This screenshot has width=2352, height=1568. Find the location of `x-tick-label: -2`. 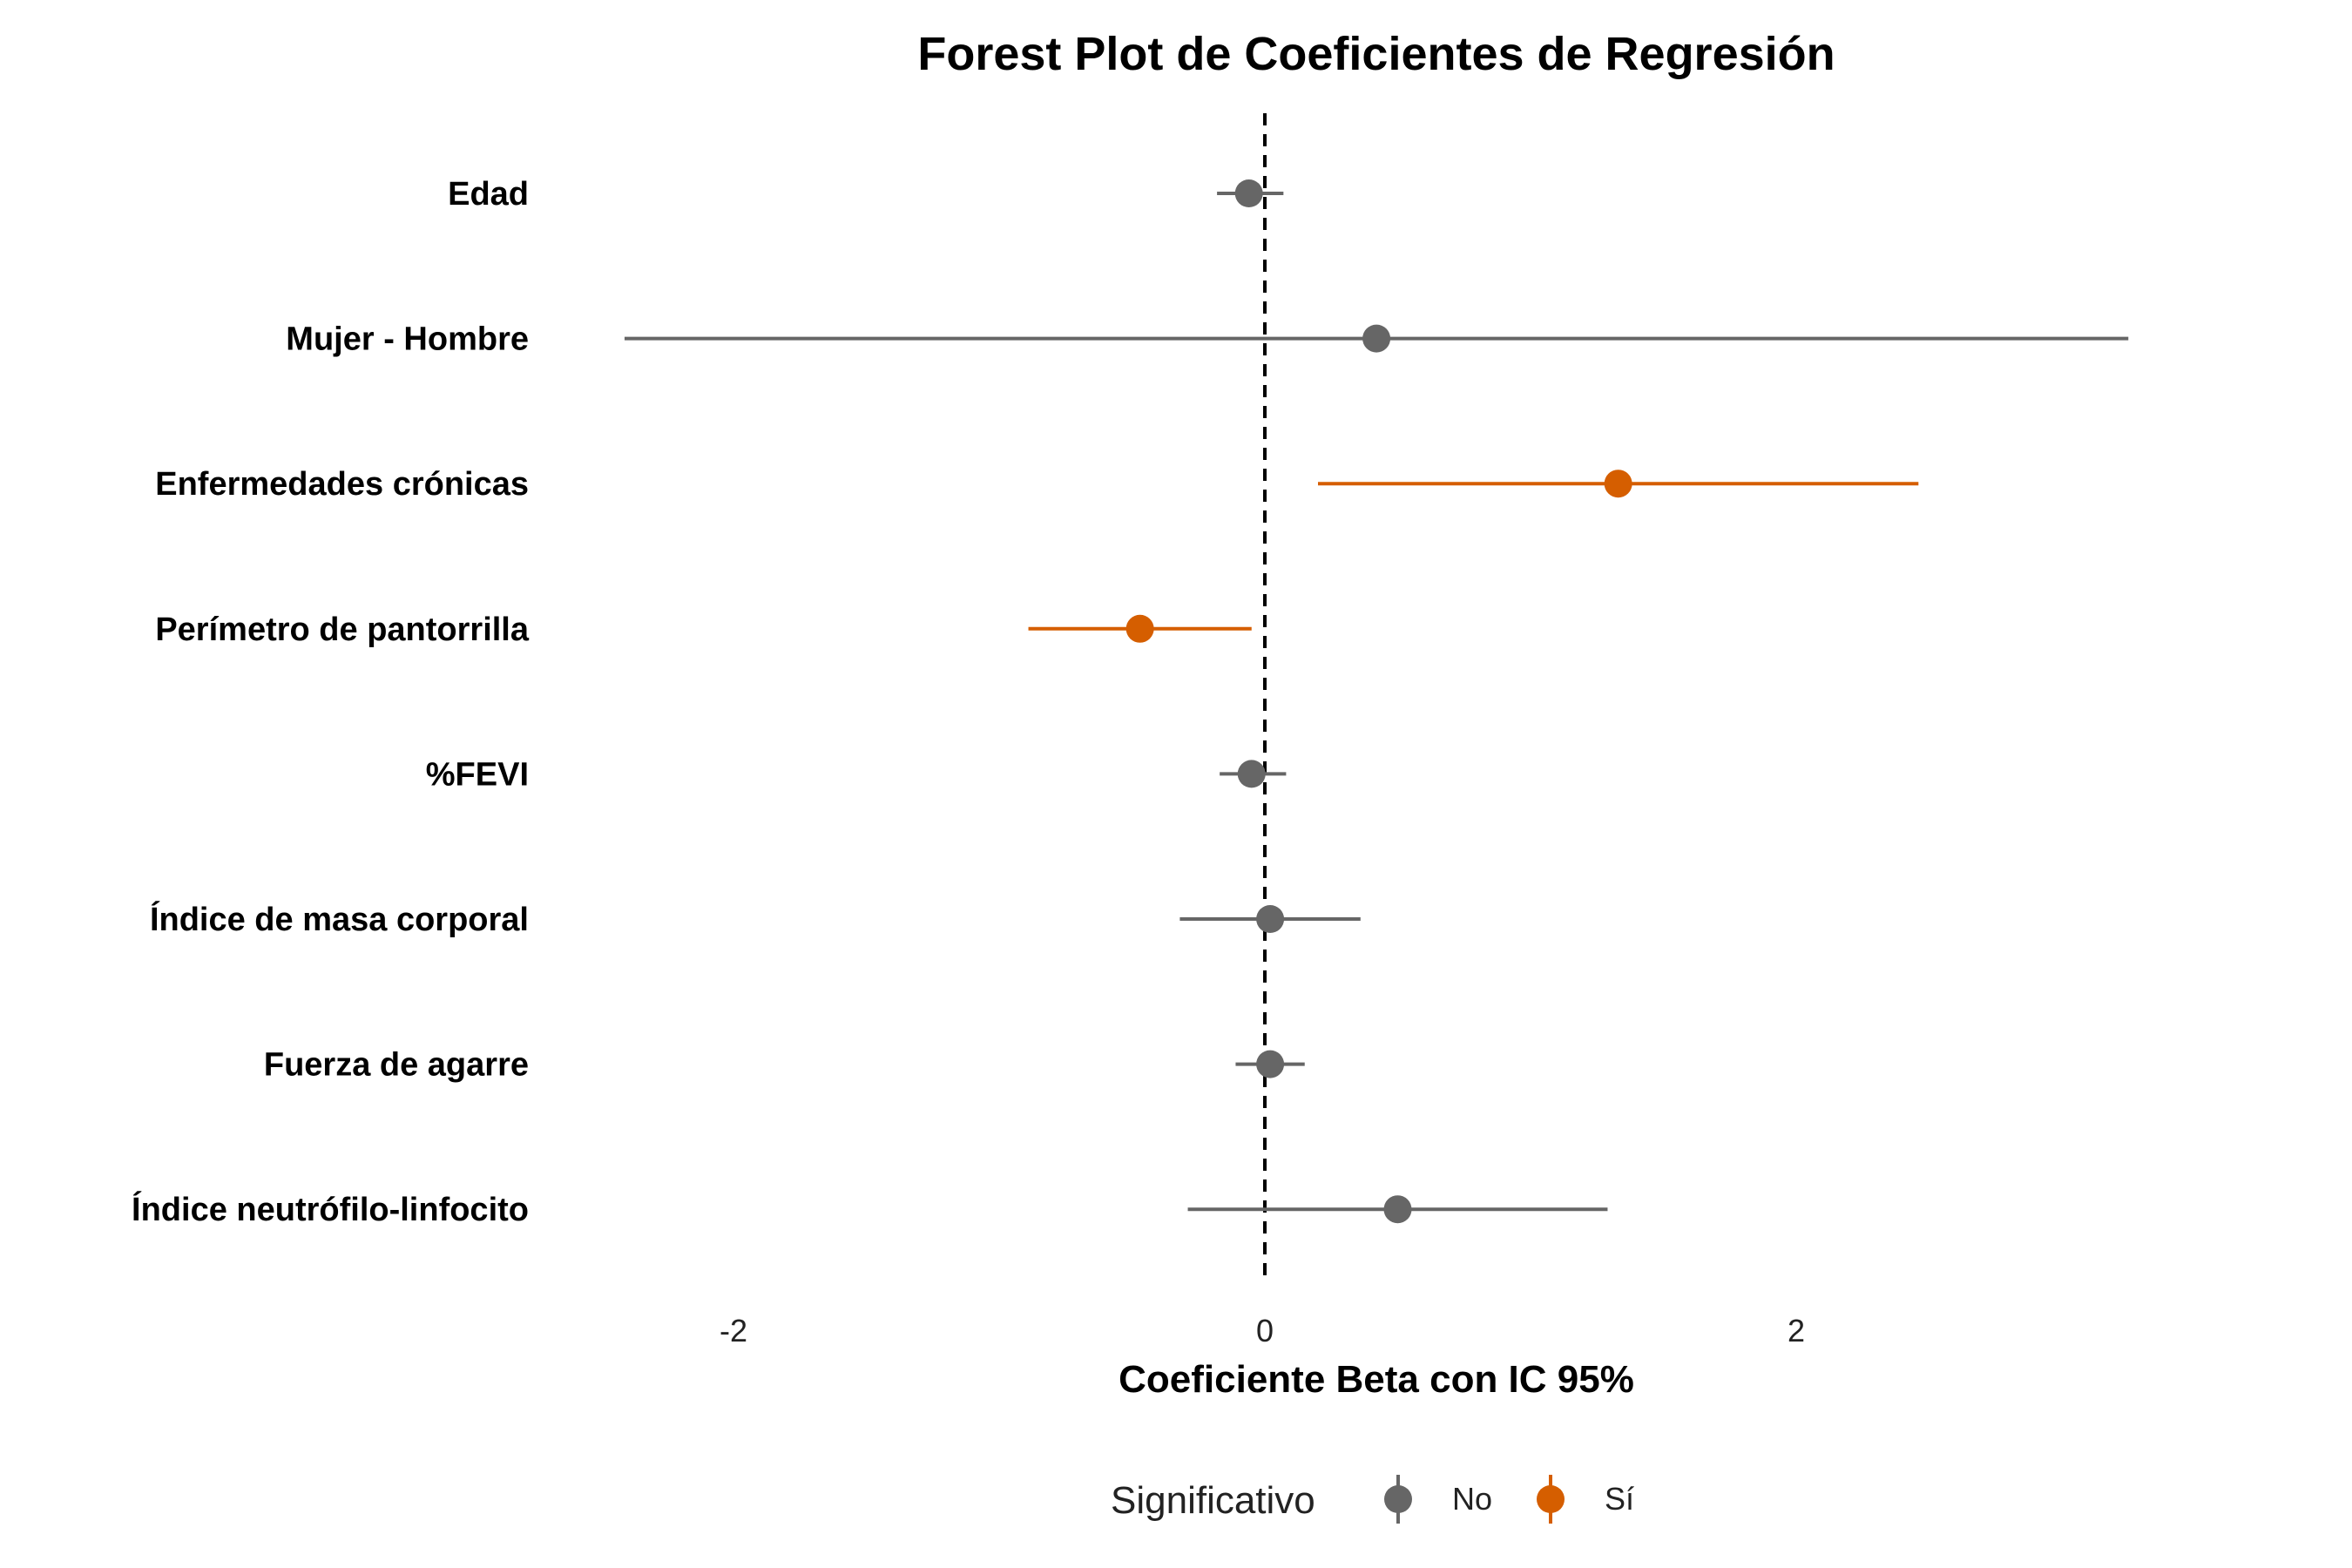

x-tick-label: -2 is located at coordinates (733, 1330).